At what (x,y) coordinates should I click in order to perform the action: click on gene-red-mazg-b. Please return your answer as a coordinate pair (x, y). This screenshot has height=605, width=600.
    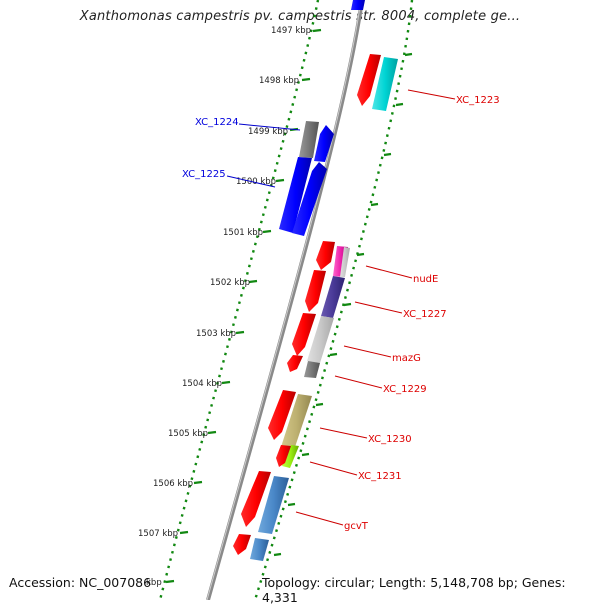
    Looking at the image, I should click on (295, 363).